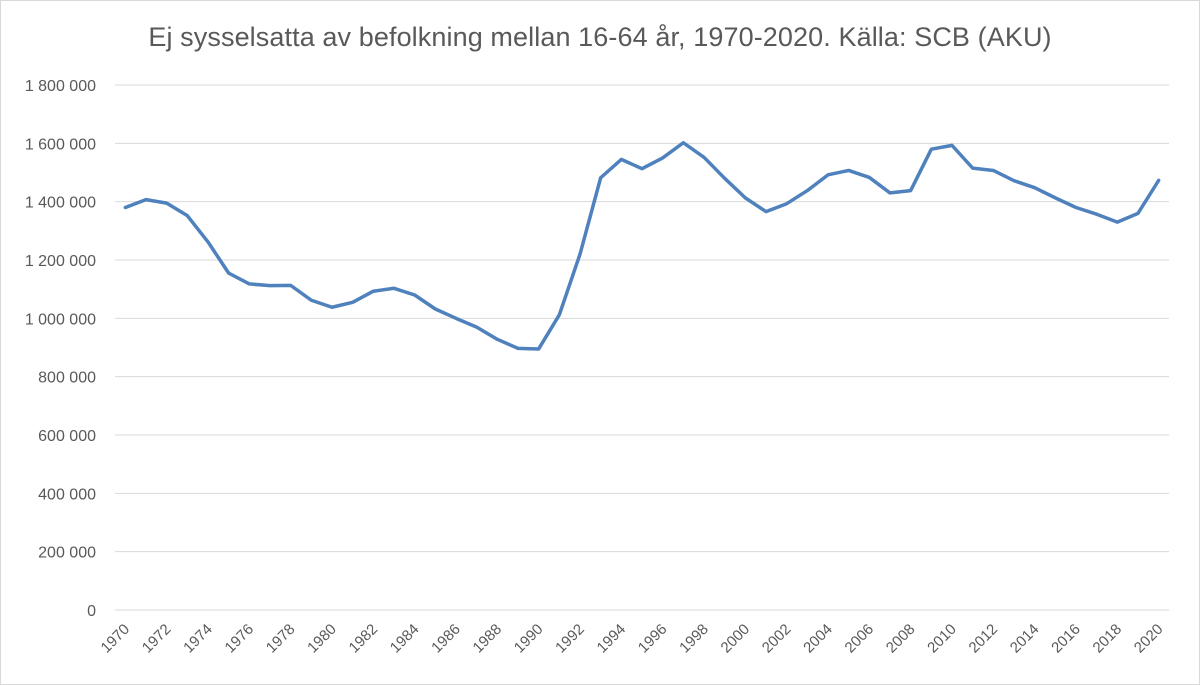 The height and width of the screenshot is (685, 1200). What do you see at coordinates (198, 639) in the screenshot?
I see `x-tick-label: 1974` at bounding box center [198, 639].